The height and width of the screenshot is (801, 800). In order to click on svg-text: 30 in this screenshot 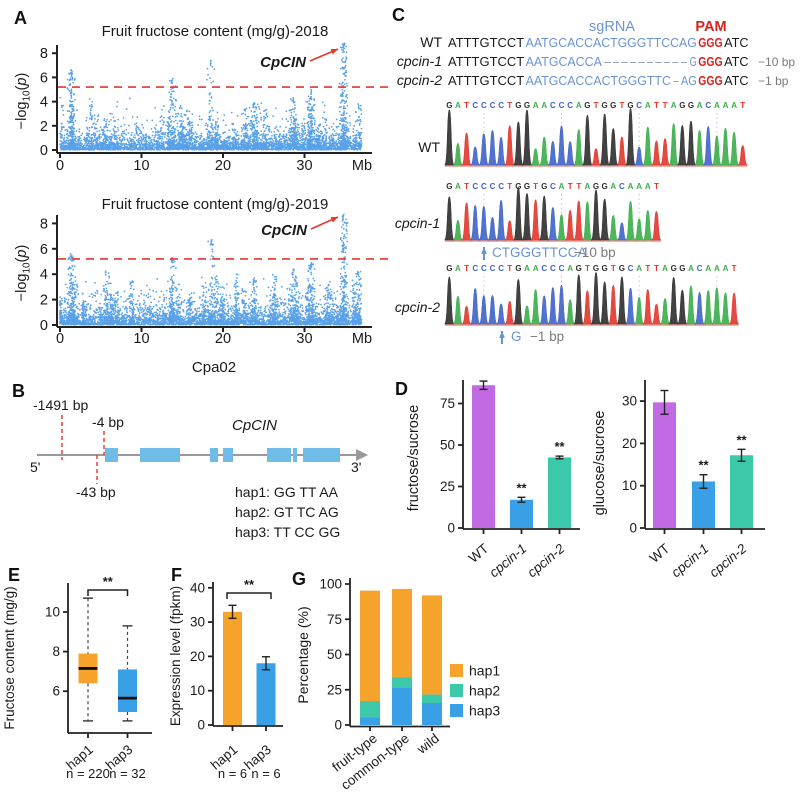, I will do `click(304, 166)`.